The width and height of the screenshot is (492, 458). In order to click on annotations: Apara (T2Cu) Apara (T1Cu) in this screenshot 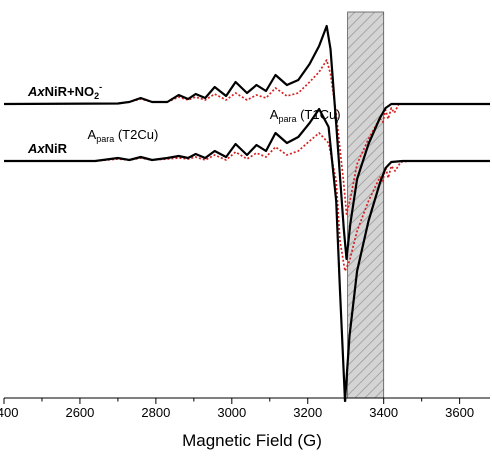, I will do `click(214, 125)`.